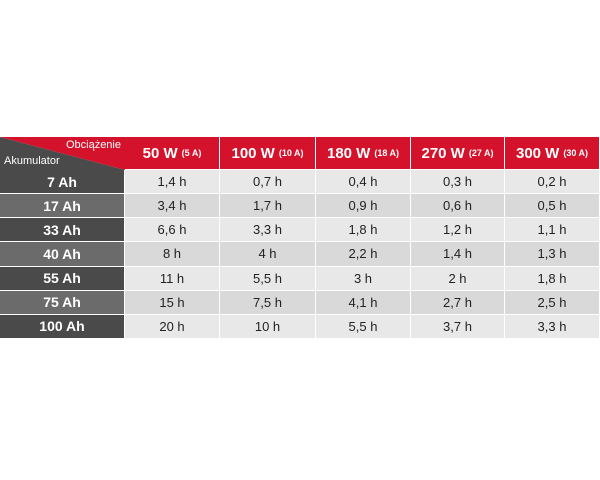  Describe the element at coordinates (552, 254) in the screenshot. I see `table-cell: 1,3 h` at that location.